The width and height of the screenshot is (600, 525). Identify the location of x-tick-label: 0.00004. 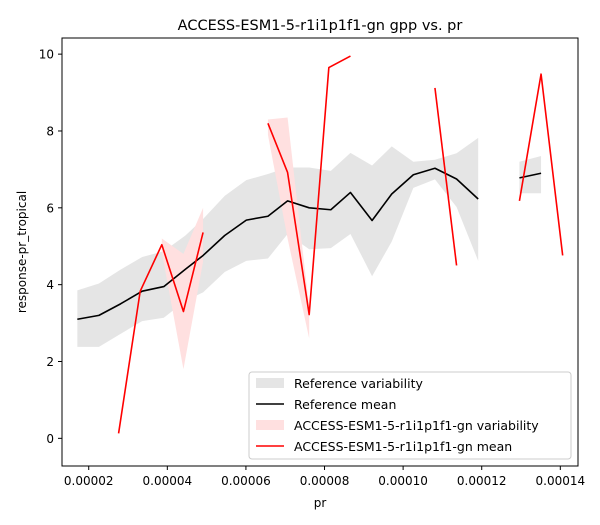
(168, 481).